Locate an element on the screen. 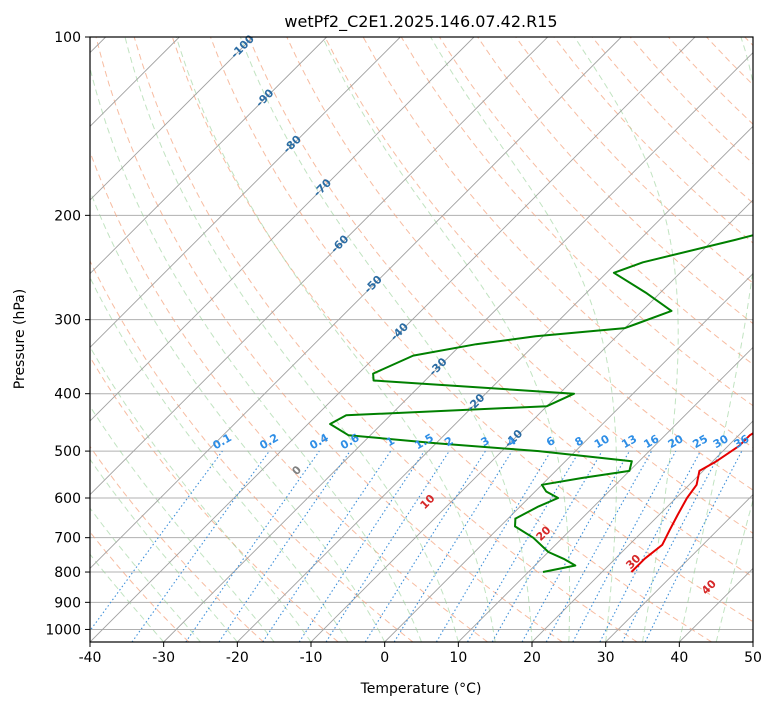 This screenshot has height=708, width=775. mixing-ratio-label: 10 is located at coordinates (602, 441).